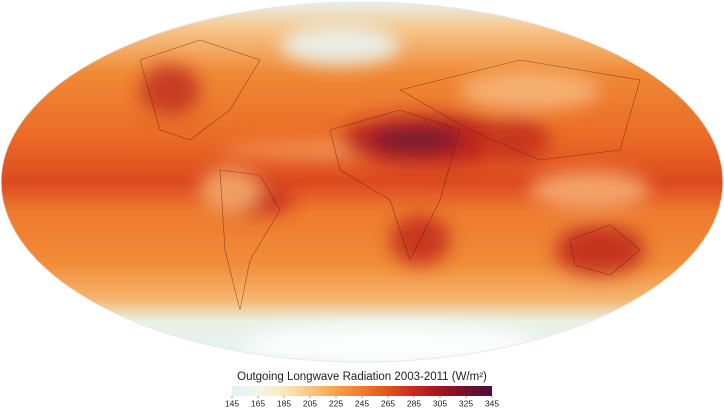 This screenshot has height=410, width=724. What do you see at coordinates (466, 403) in the screenshot?
I see `tick-label: 325` at bounding box center [466, 403].